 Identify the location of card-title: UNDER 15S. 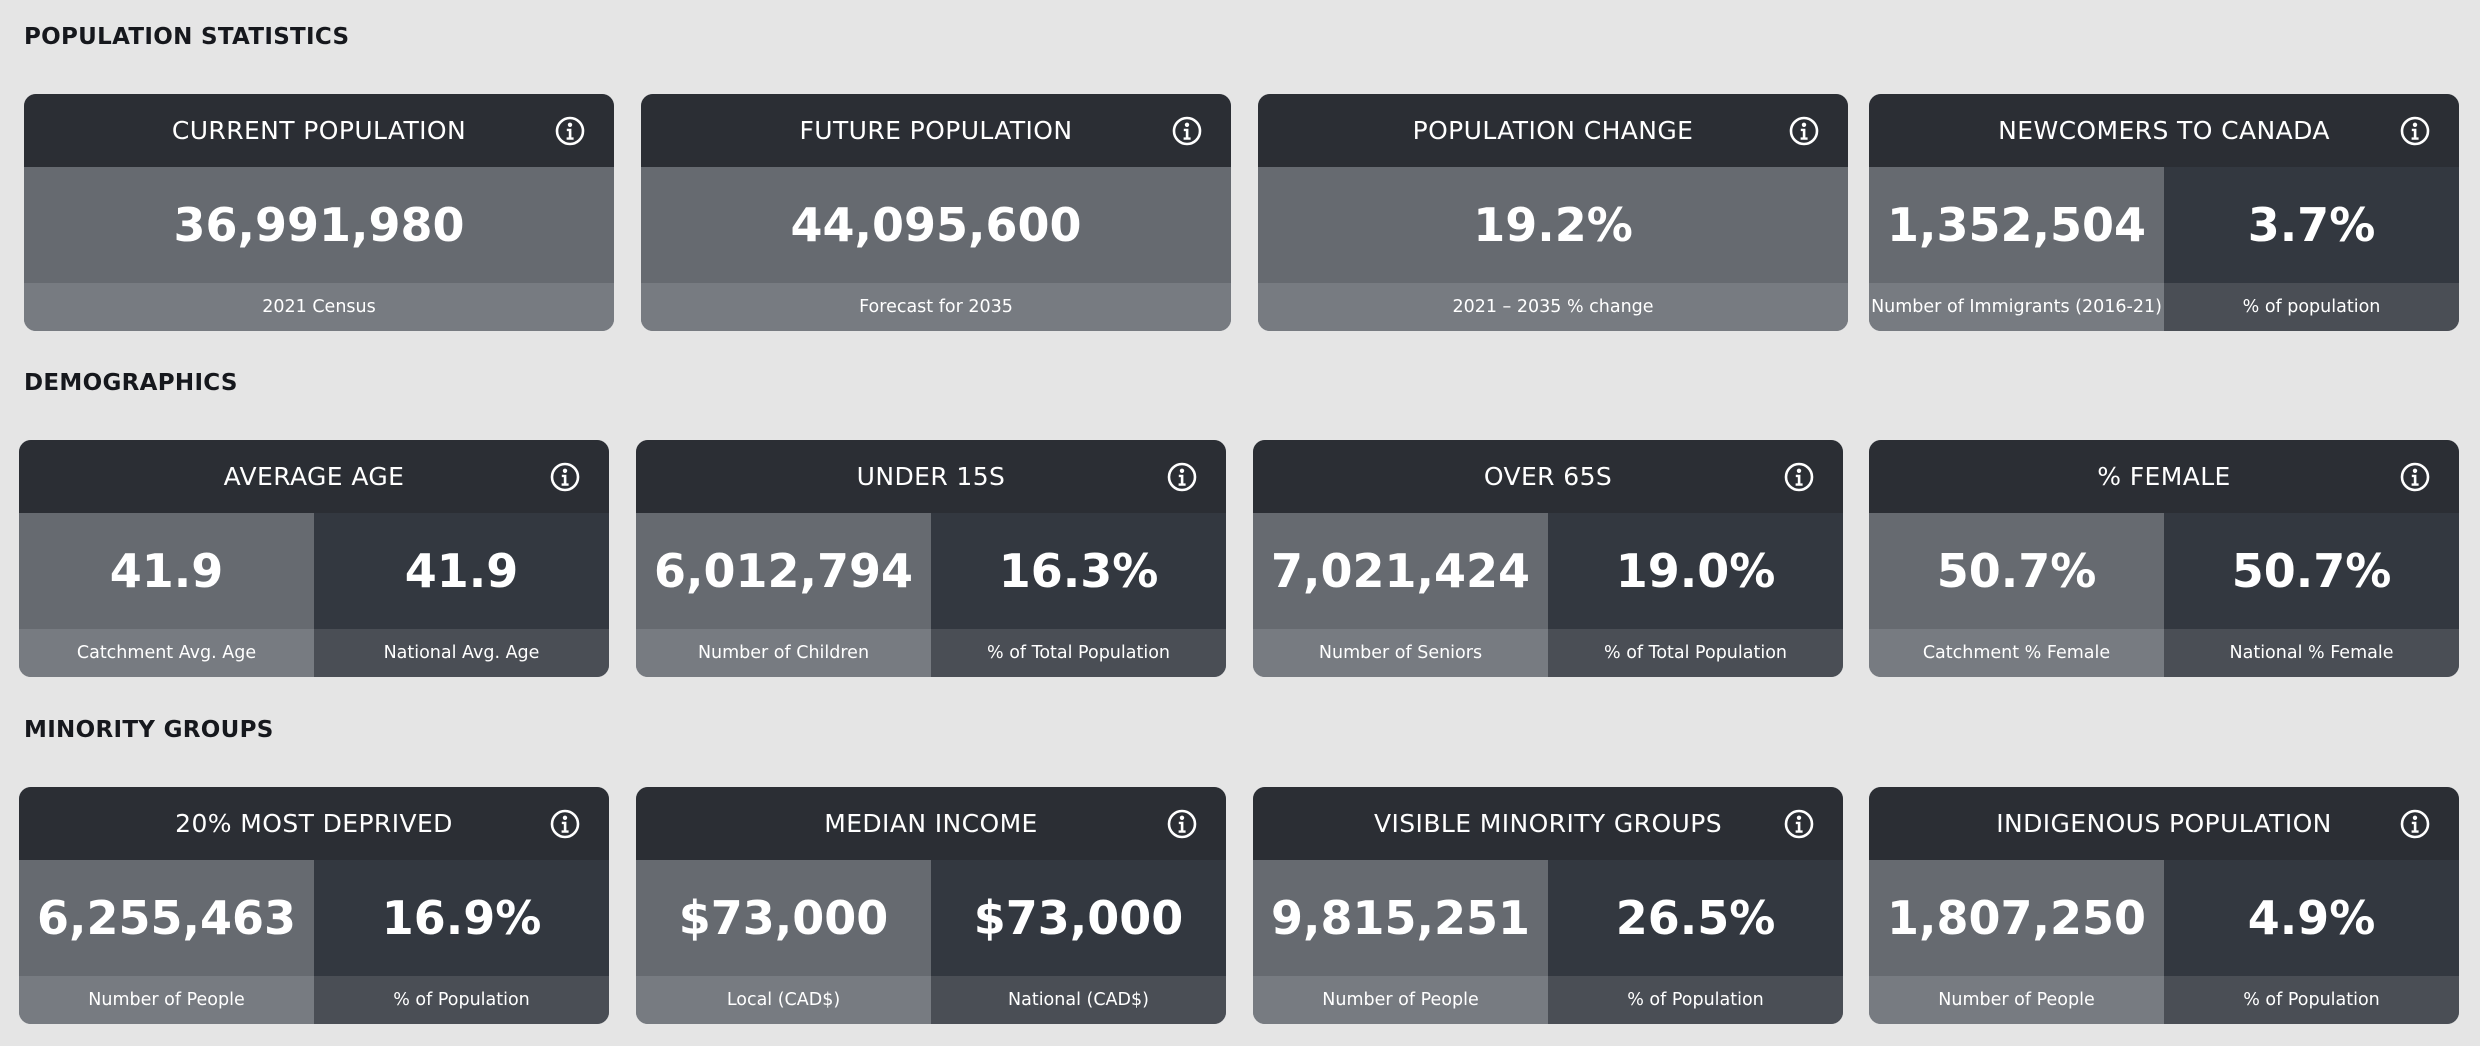
(931, 476).